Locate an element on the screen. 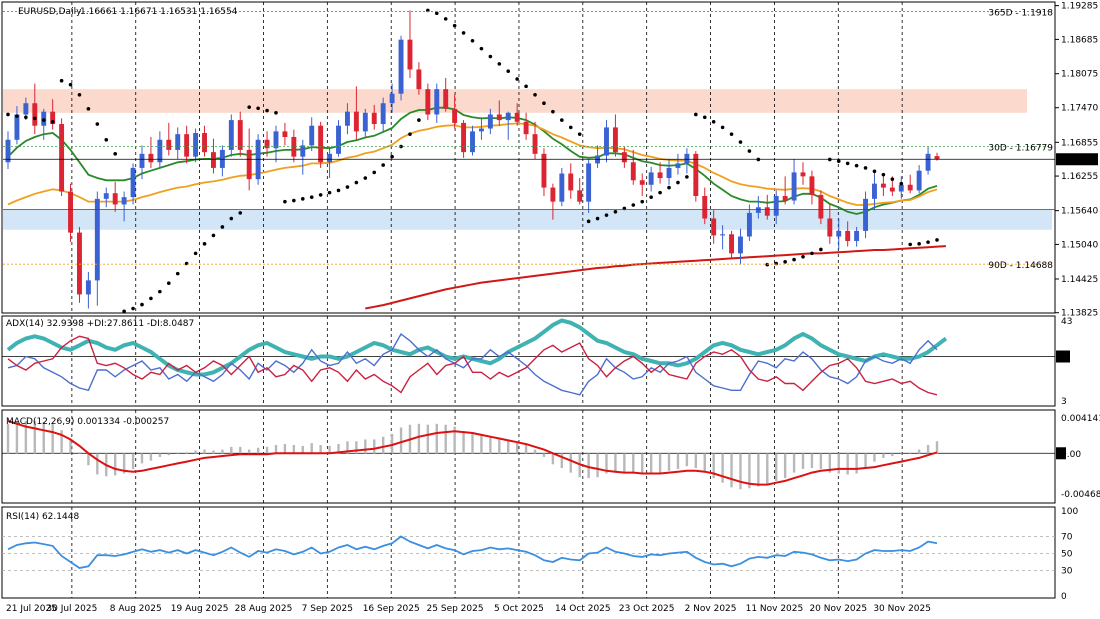 This screenshot has width=1100, height=619. rsi-title: RSI(14) 62.1448 is located at coordinates (42, 517).